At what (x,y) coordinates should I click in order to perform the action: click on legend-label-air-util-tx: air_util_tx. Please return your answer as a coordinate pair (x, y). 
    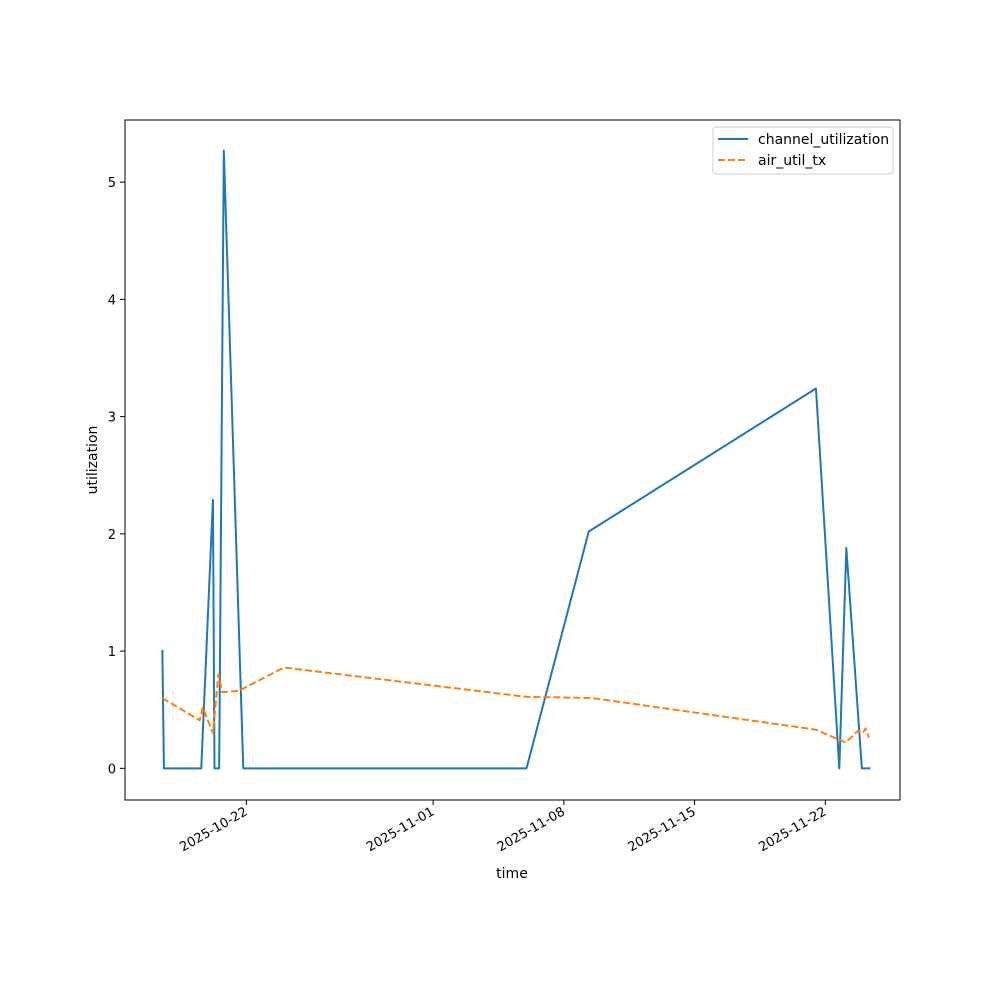
    Looking at the image, I should click on (792, 161).